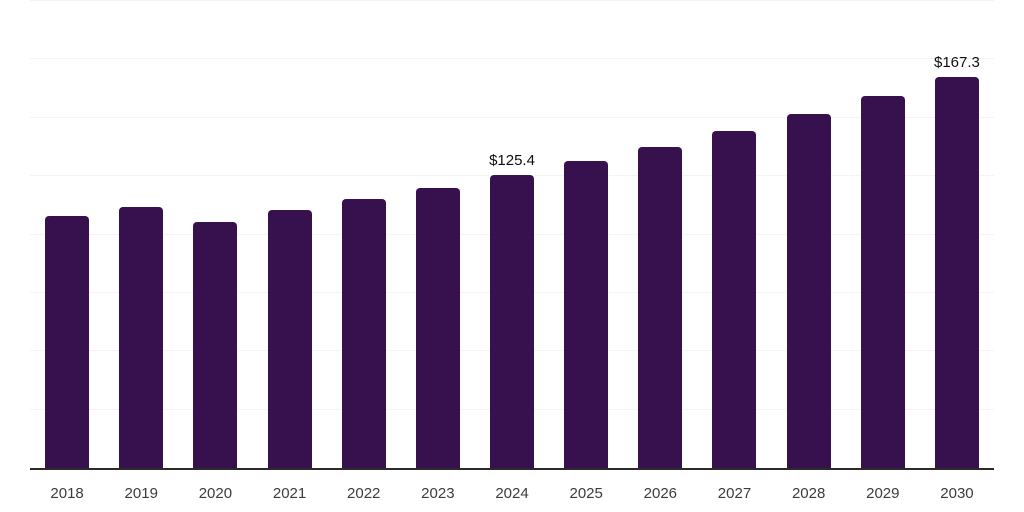 The height and width of the screenshot is (512, 1024). Describe the element at coordinates (141, 493) in the screenshot. I see `x-tick-label: 2019` at that location.